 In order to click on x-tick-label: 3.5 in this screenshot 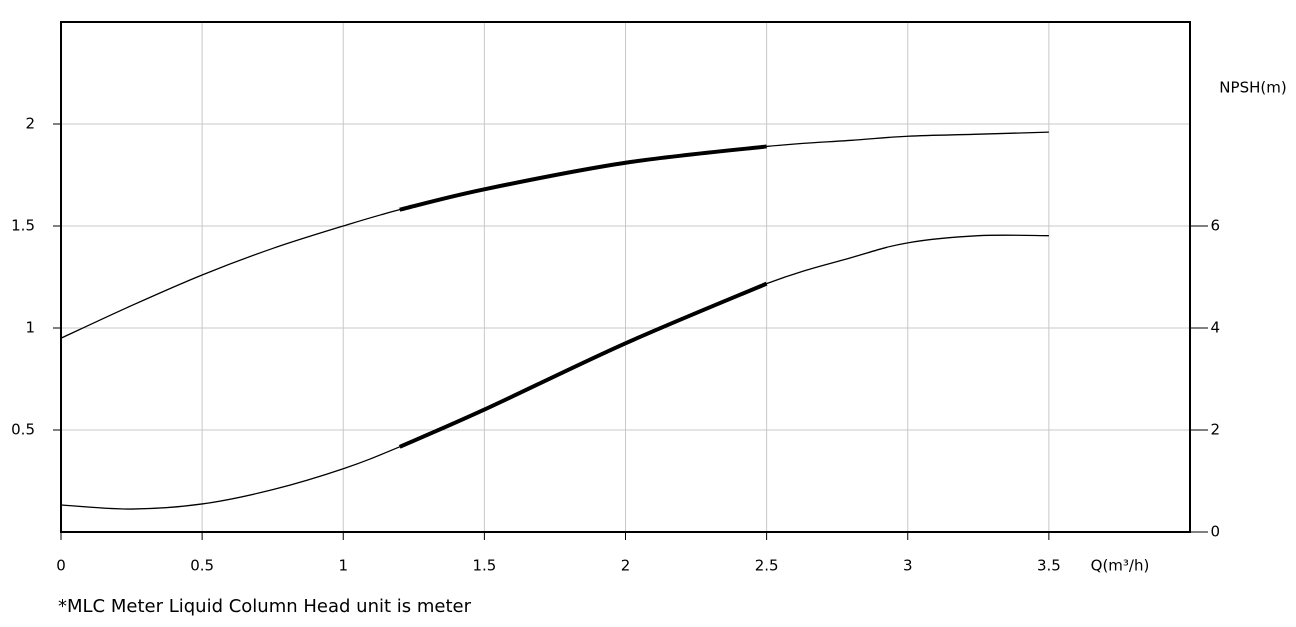, I will do `click(1049, 566)`.